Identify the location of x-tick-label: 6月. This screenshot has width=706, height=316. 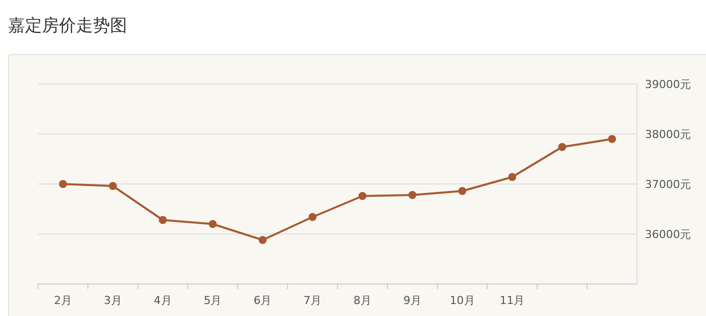
(263, 300).